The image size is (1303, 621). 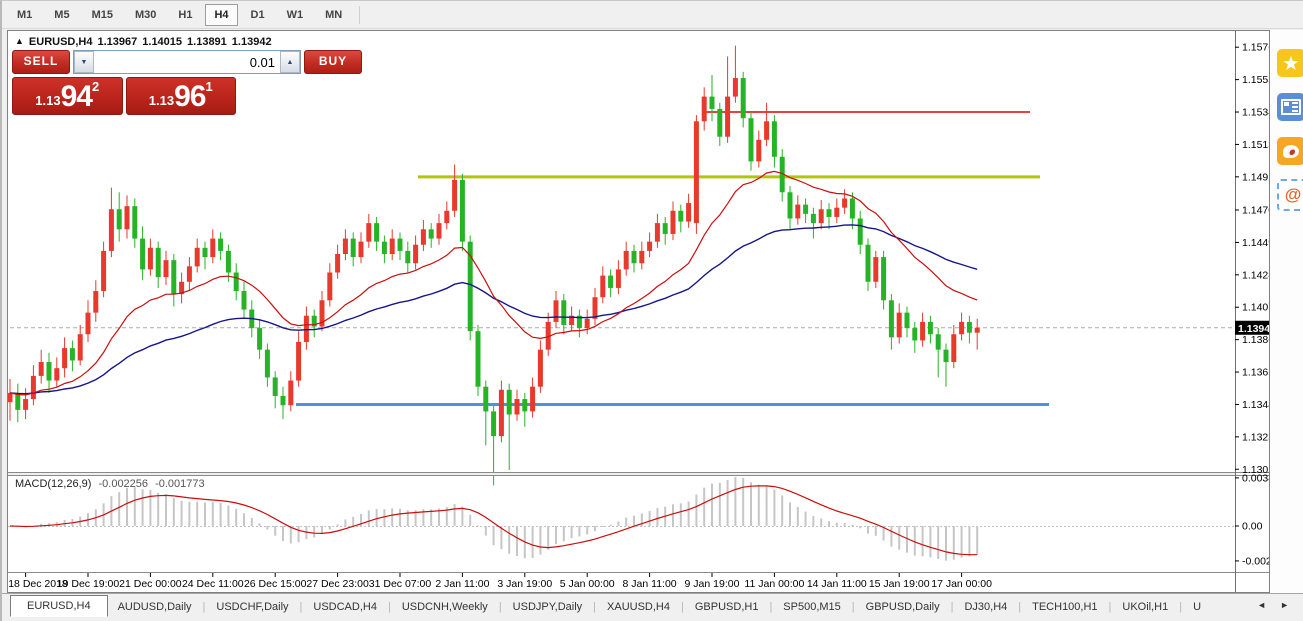 I want to click on svg-text: 1.13655, so click(x=1255, y=373).